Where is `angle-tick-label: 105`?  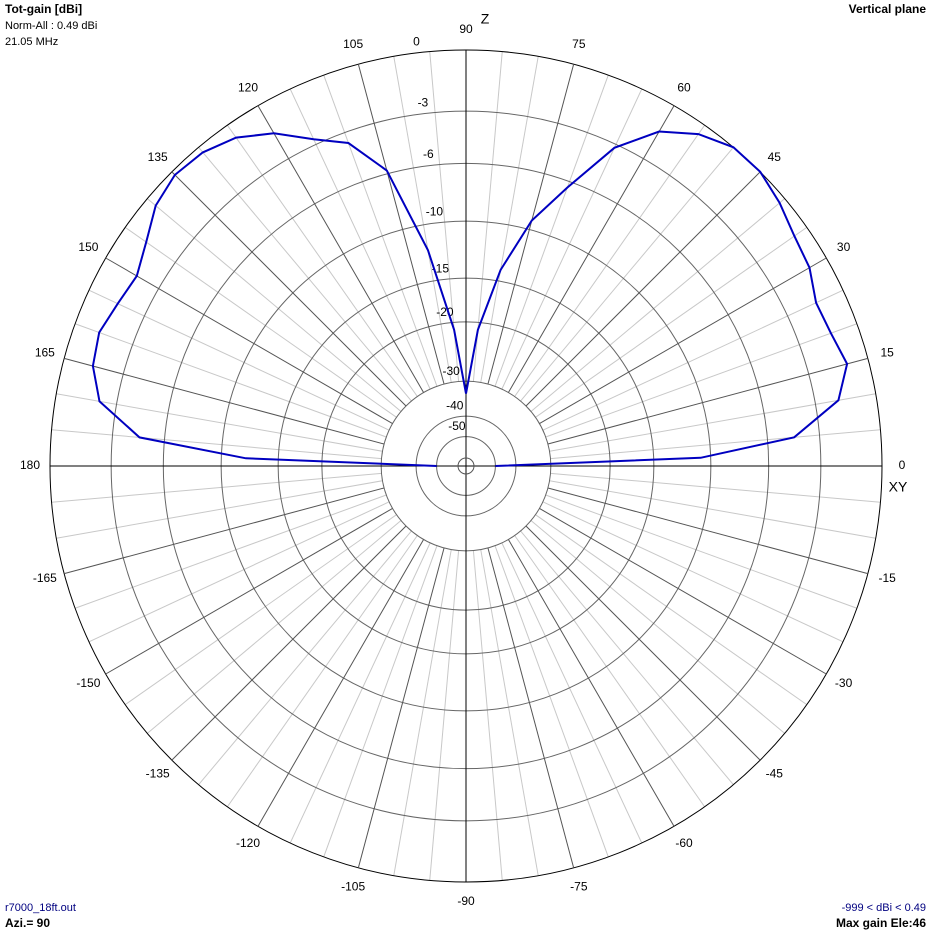
angle-tick-label: 105 is located at coordinates (353, 44).